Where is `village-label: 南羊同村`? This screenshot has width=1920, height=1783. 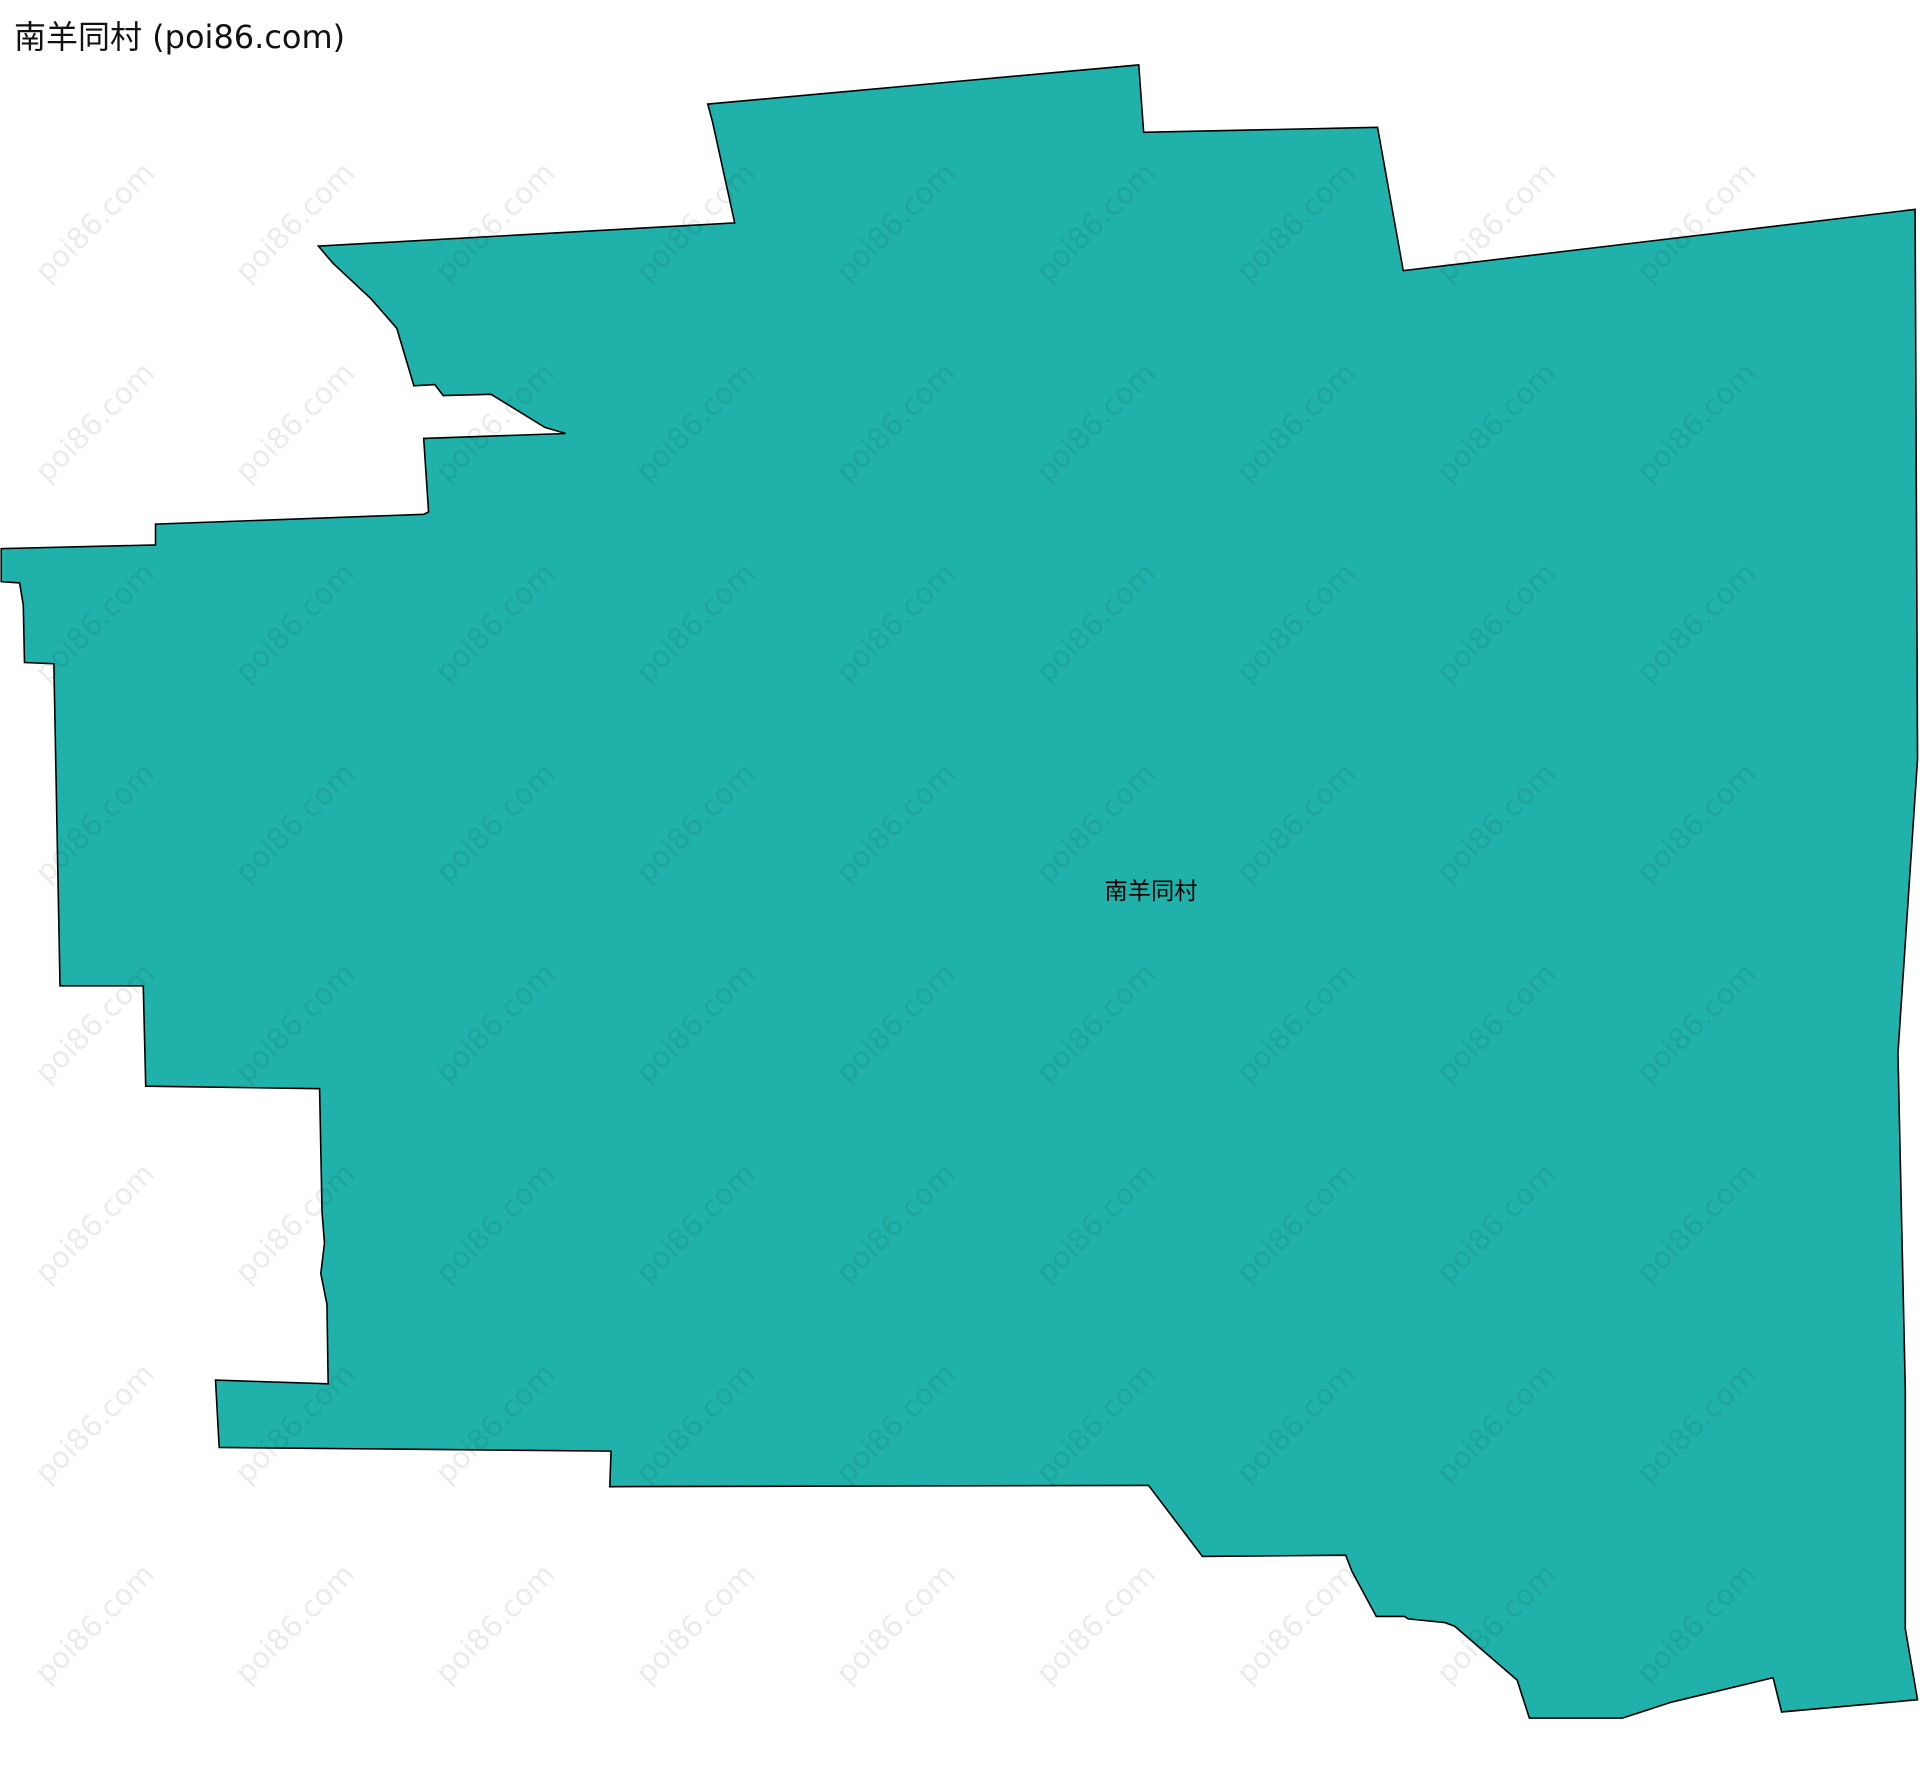 village-label: 南羊同村 is located at coordinates (1151, 891).